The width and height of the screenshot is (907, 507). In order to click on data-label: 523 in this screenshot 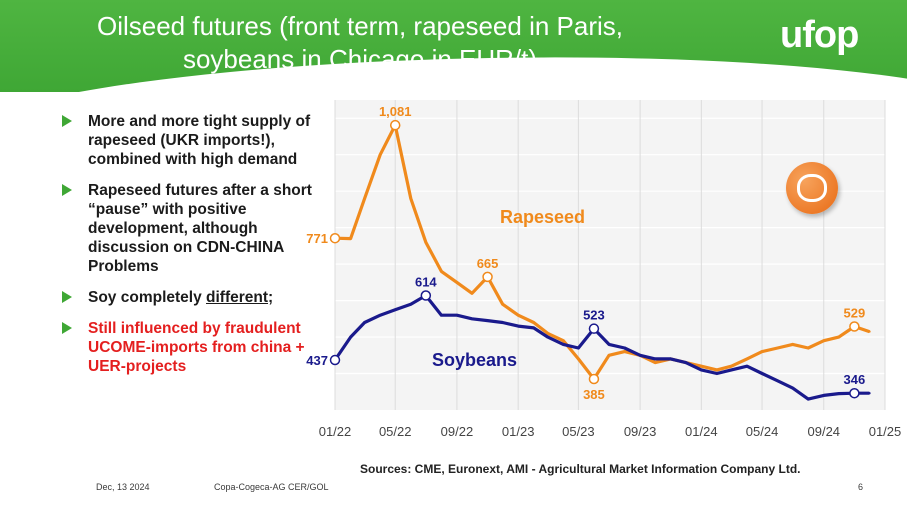, I will do `click(594, 315)`.